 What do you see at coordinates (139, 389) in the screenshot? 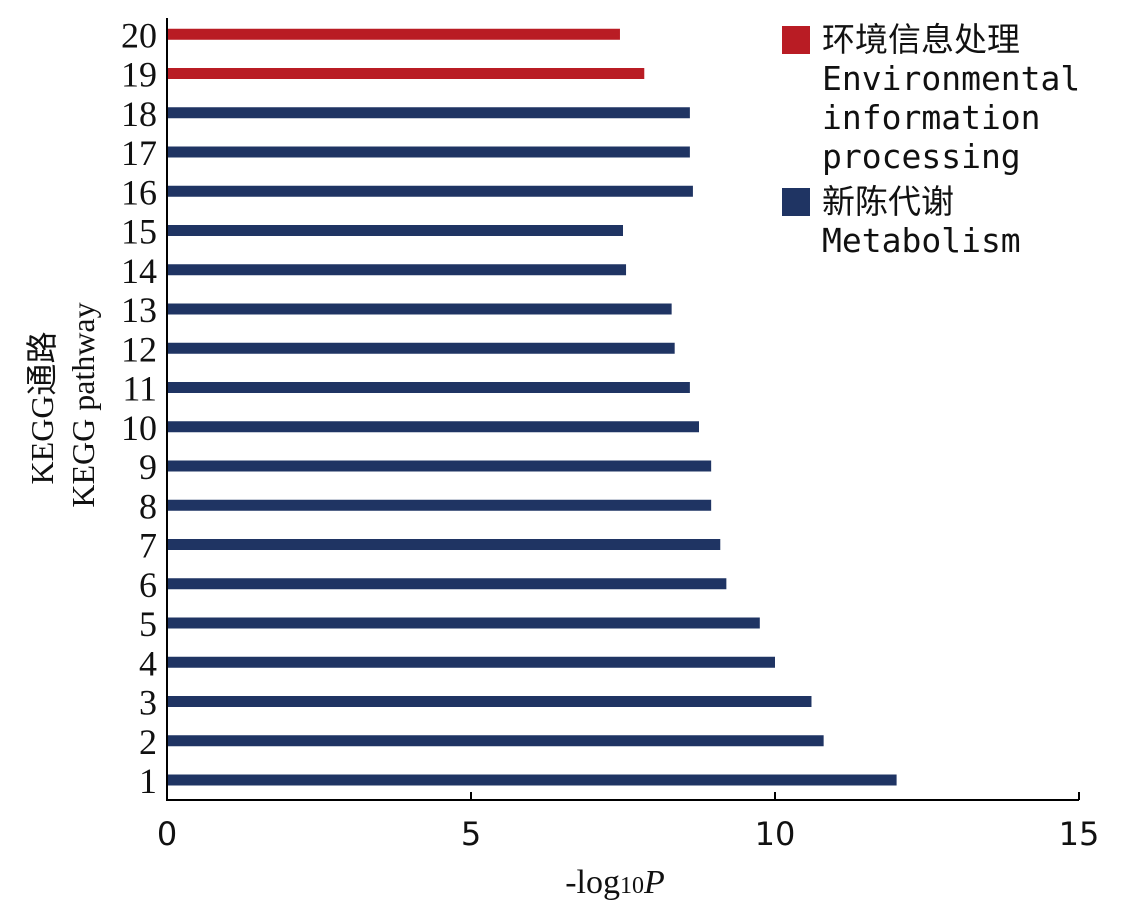
I see `y-tick-label-11: 11` at bounding box center [139, 389].